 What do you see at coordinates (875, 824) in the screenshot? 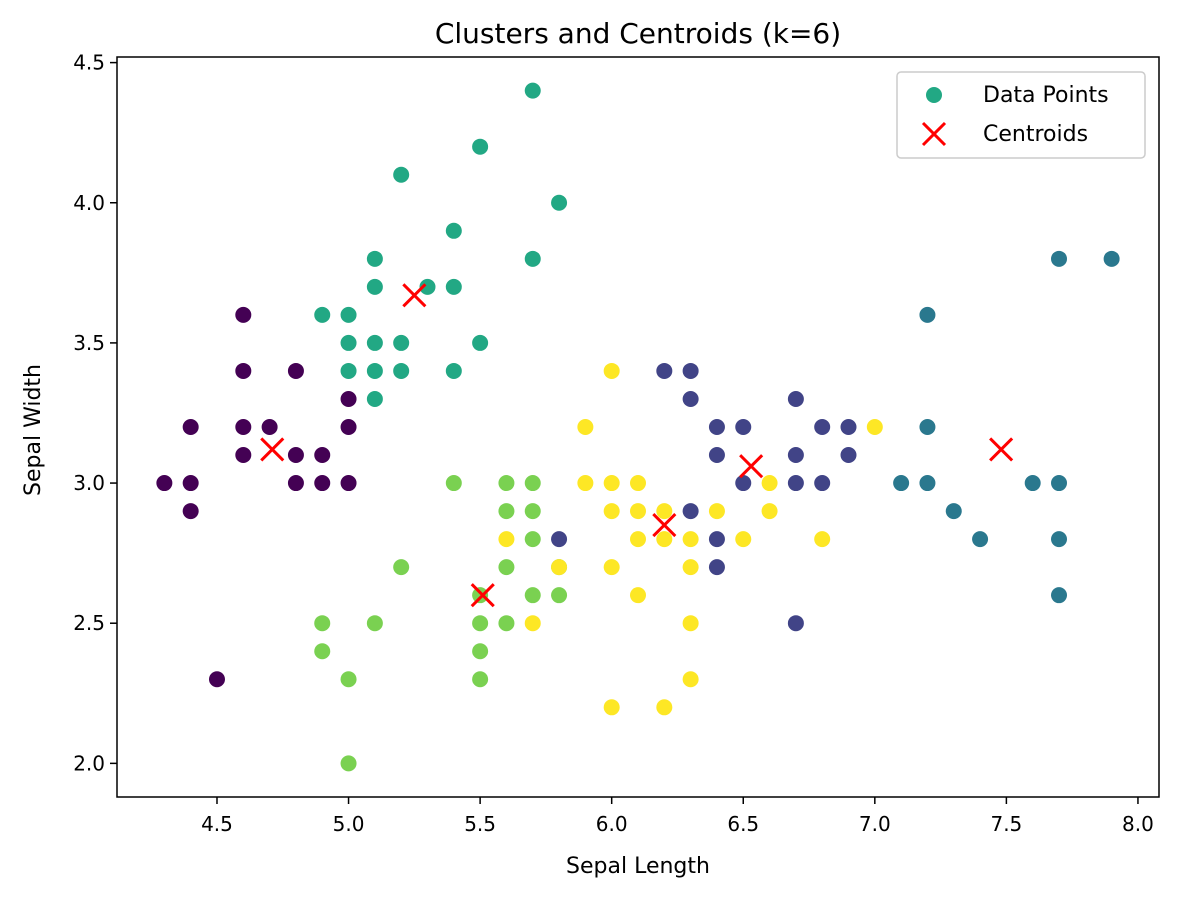
I see `x-tick-label: 7.0` at bounding box center [875, 824].